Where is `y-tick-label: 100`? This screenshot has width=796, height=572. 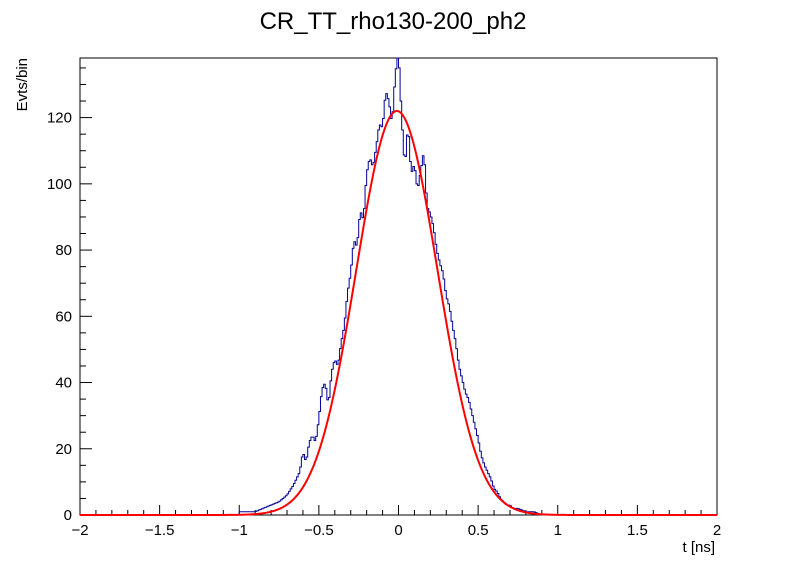 y-tick-label: 100 is located at coordinates (59, 184).